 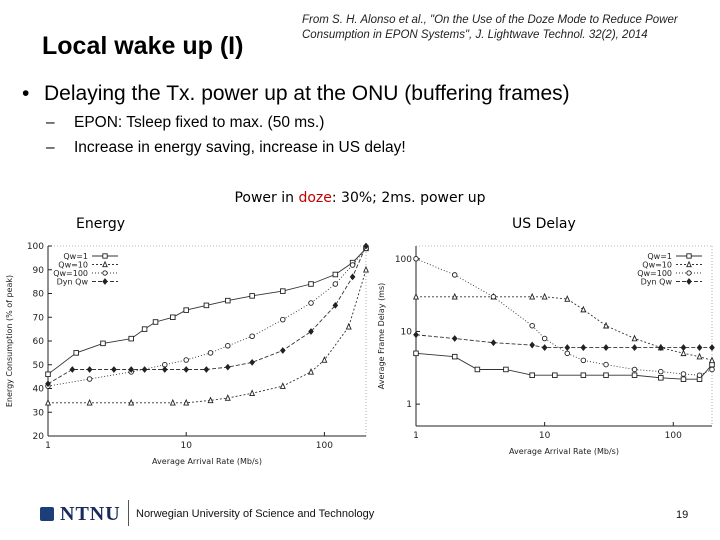 I want to click on legend-label: Qw=100, so click(x=70, y=273).